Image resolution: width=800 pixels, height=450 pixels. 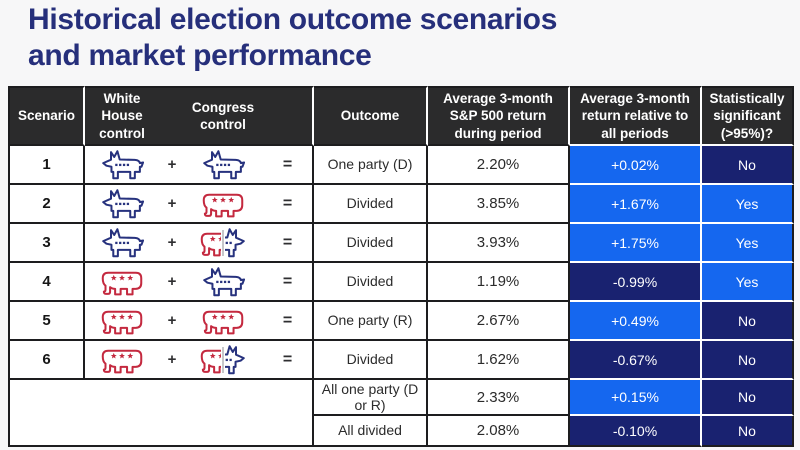 What do you see at coordinates (499, 204) in the screenshot?
I see `avg-return-cell: 3.85%` at bounding box center [499, 204].